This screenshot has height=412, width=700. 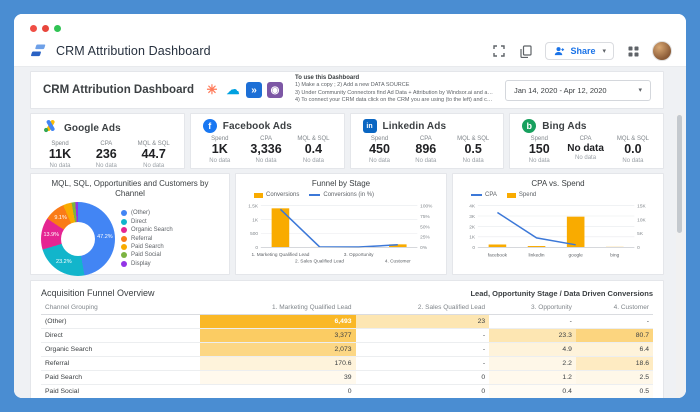 What do you see at coordinates (633, 150) in the screenshot?
I see `metric-mql-sql: MQL & SQL 0.0 No data` at bounding box center [633, 150].